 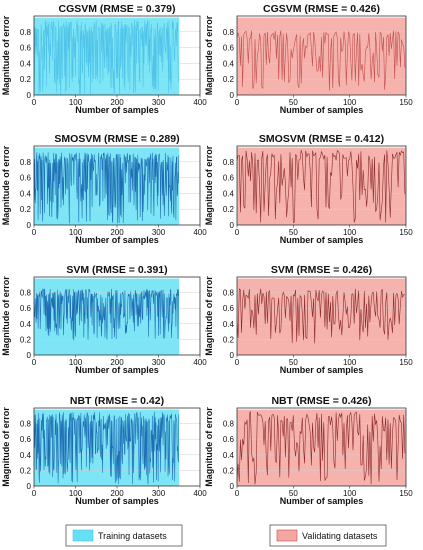 I want to click on legend-validating-box, so click(x=328, y=535).